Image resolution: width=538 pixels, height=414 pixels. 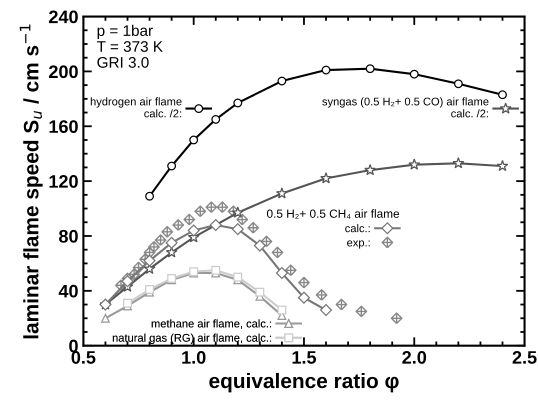 What do you see at coordinates (31, 181) in the screenshot?
I see `y-axis-title: laminar flame speed S$_{u}$ / cm s$^{−1}$` at bounding box center [31, 181].